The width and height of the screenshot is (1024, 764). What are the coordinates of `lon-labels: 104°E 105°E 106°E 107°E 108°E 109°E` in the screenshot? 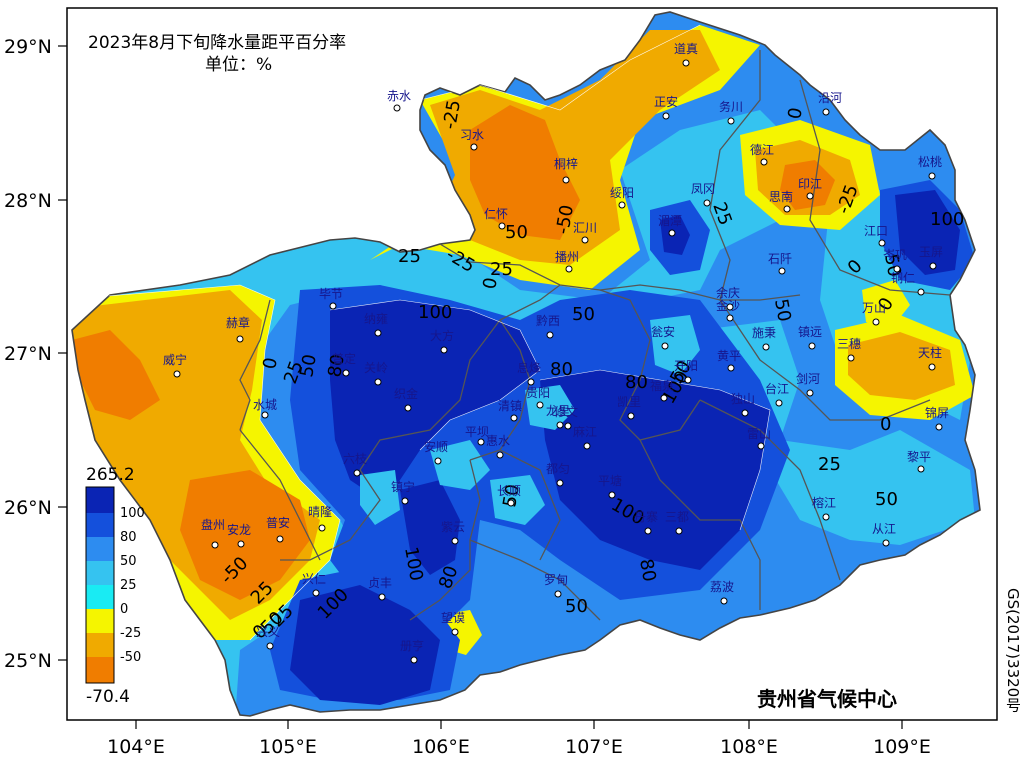 It's located at (519, 747).